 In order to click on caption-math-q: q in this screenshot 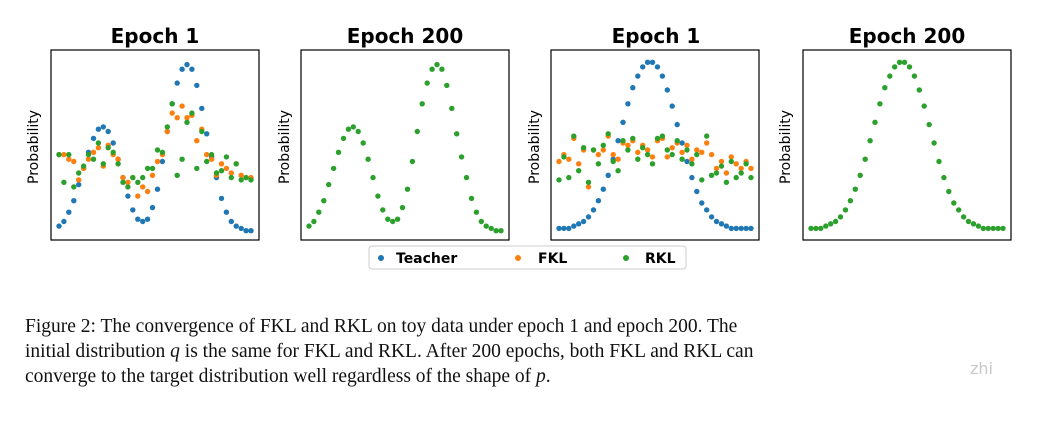, I will do `click(175, 351)`.